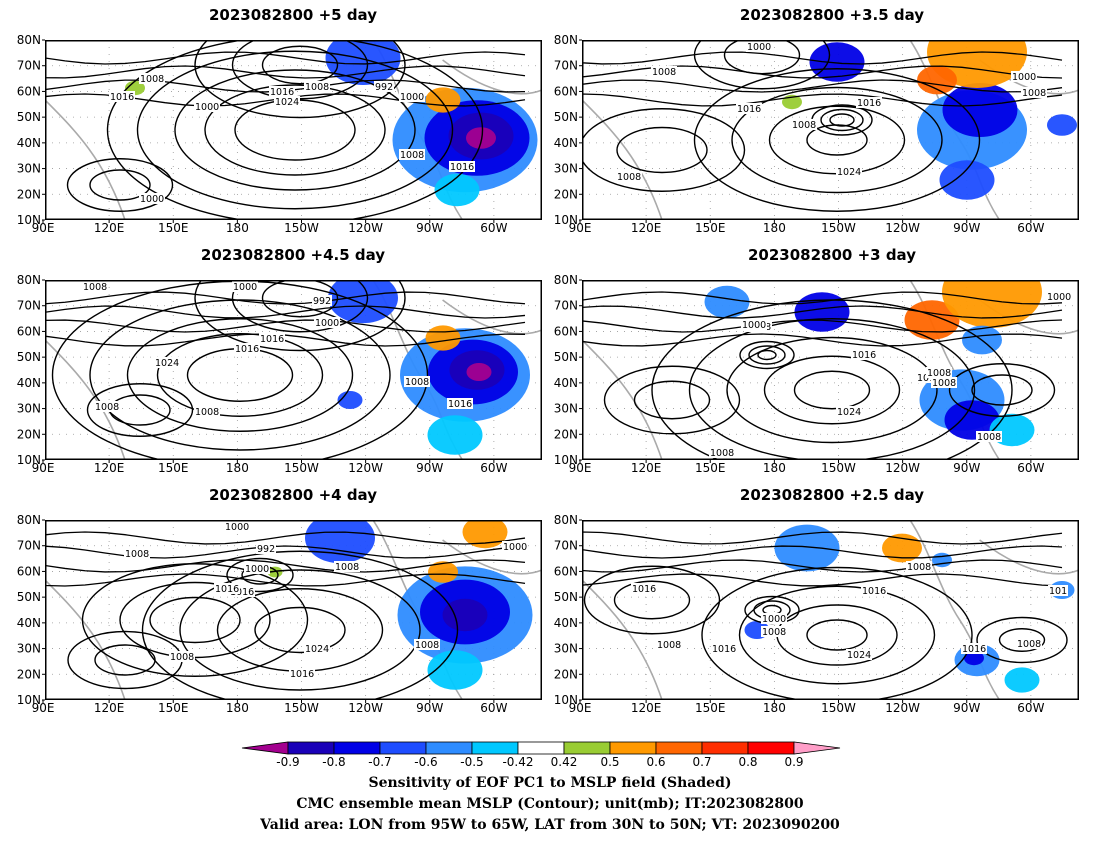  I want to click on longitude-tick-label: 90W, so click(966, 708).